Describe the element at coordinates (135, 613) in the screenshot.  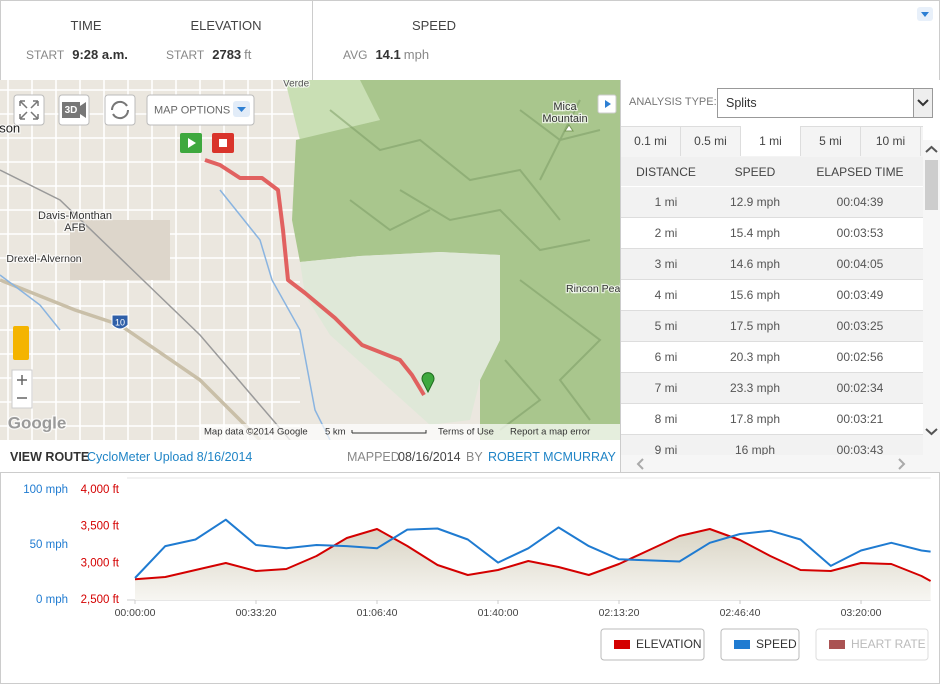
I see `x-tick-label: 00:00:00` at that location.